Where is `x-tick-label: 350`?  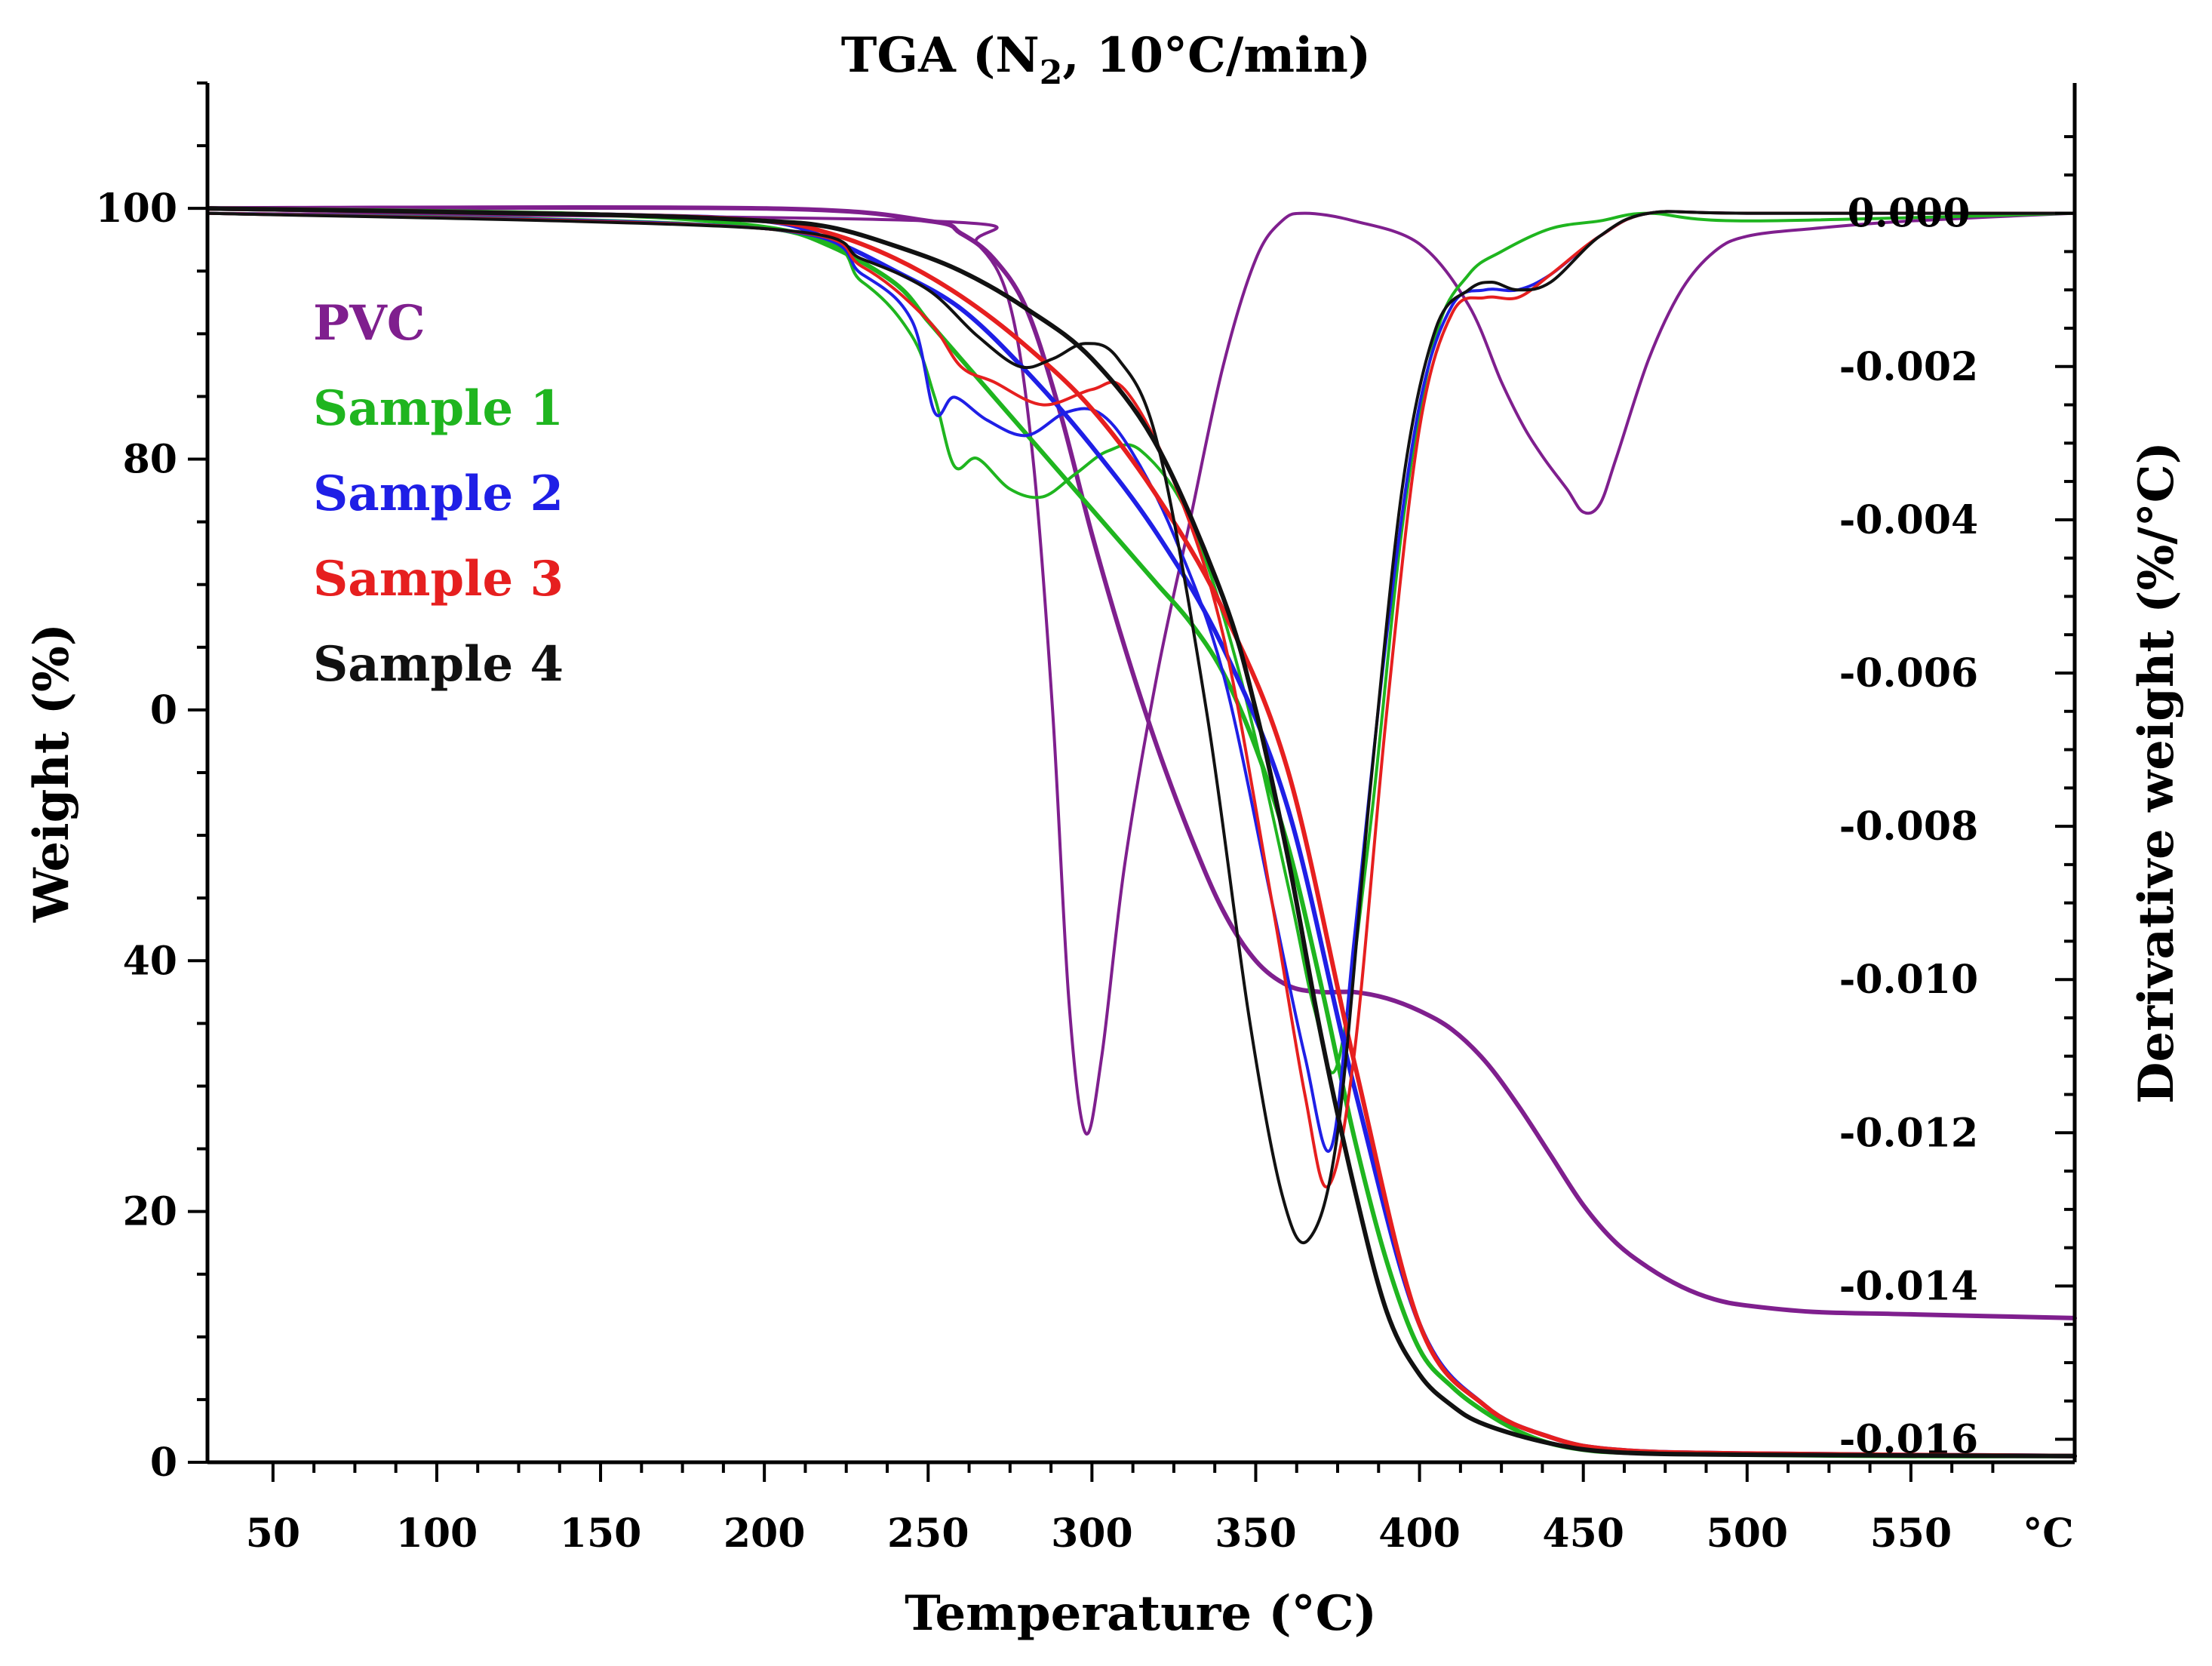 x-tick-label: 350 is located at coordinates (1256, 1534).